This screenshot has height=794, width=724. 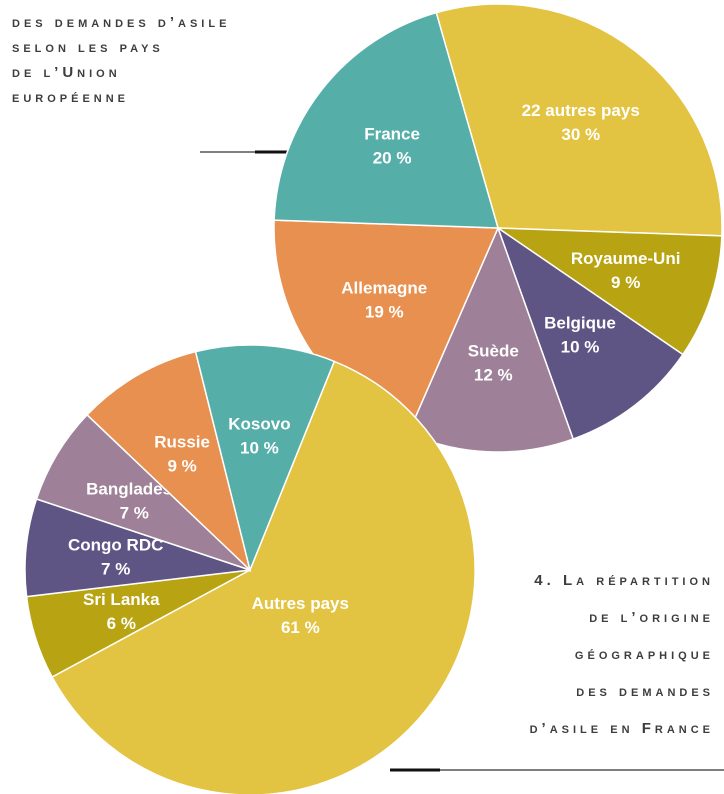 What do you see at coordinates (70, 97) in the screenshot?
I see `chart-title: européenne` at bounding box center [70, 97].